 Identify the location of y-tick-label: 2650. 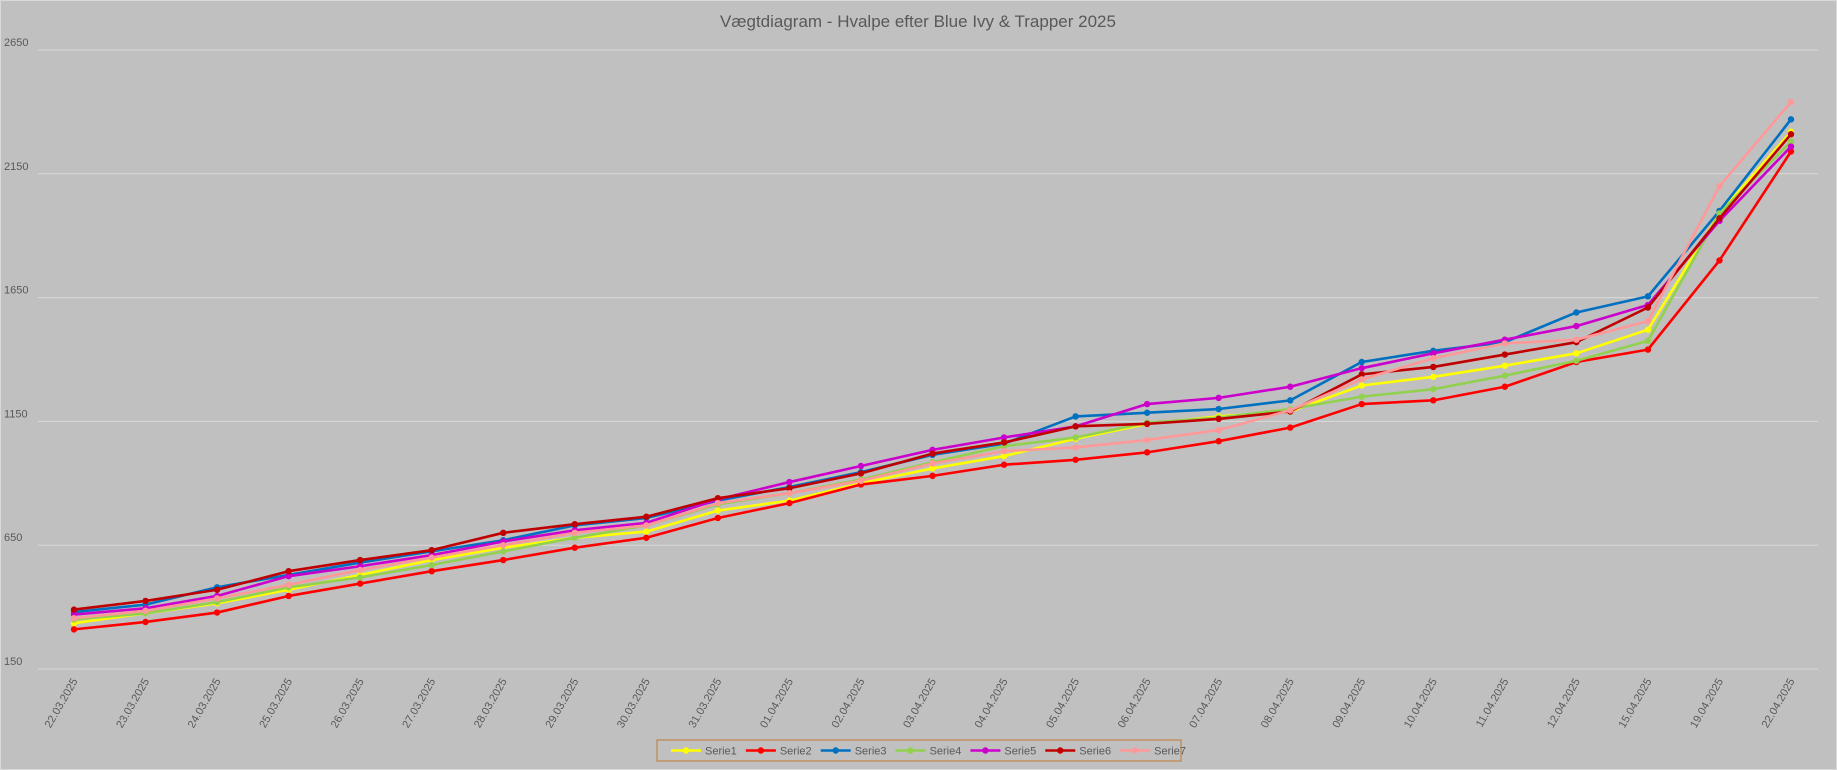
(16, 43).